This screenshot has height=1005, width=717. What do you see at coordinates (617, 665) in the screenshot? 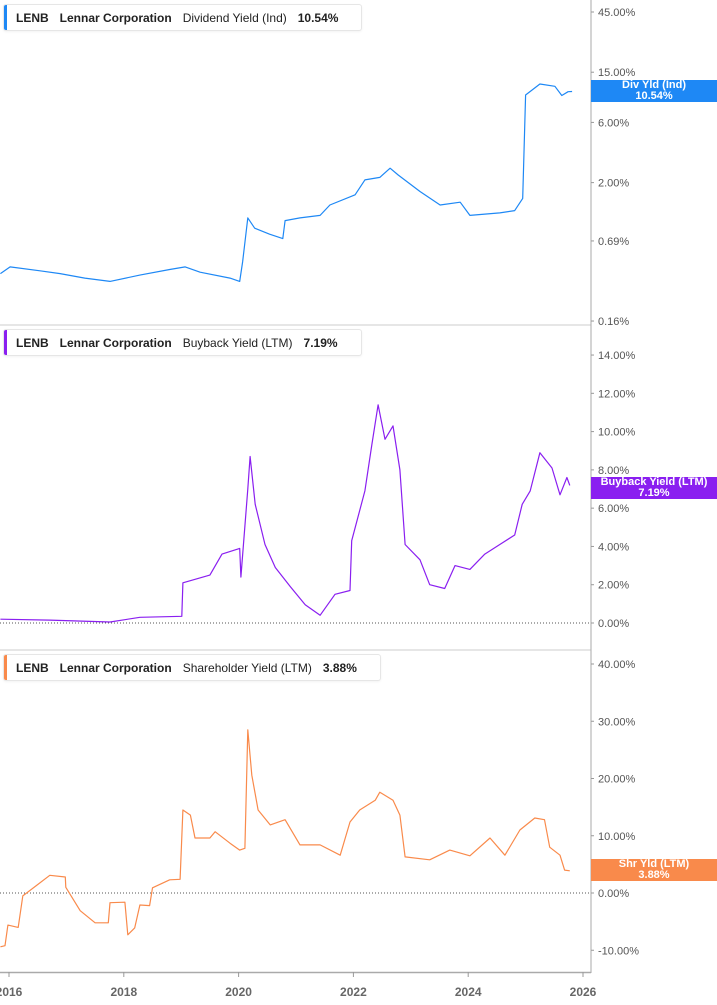
I see `y-tick-label: 40.00%` at bounding box center [617, 665].